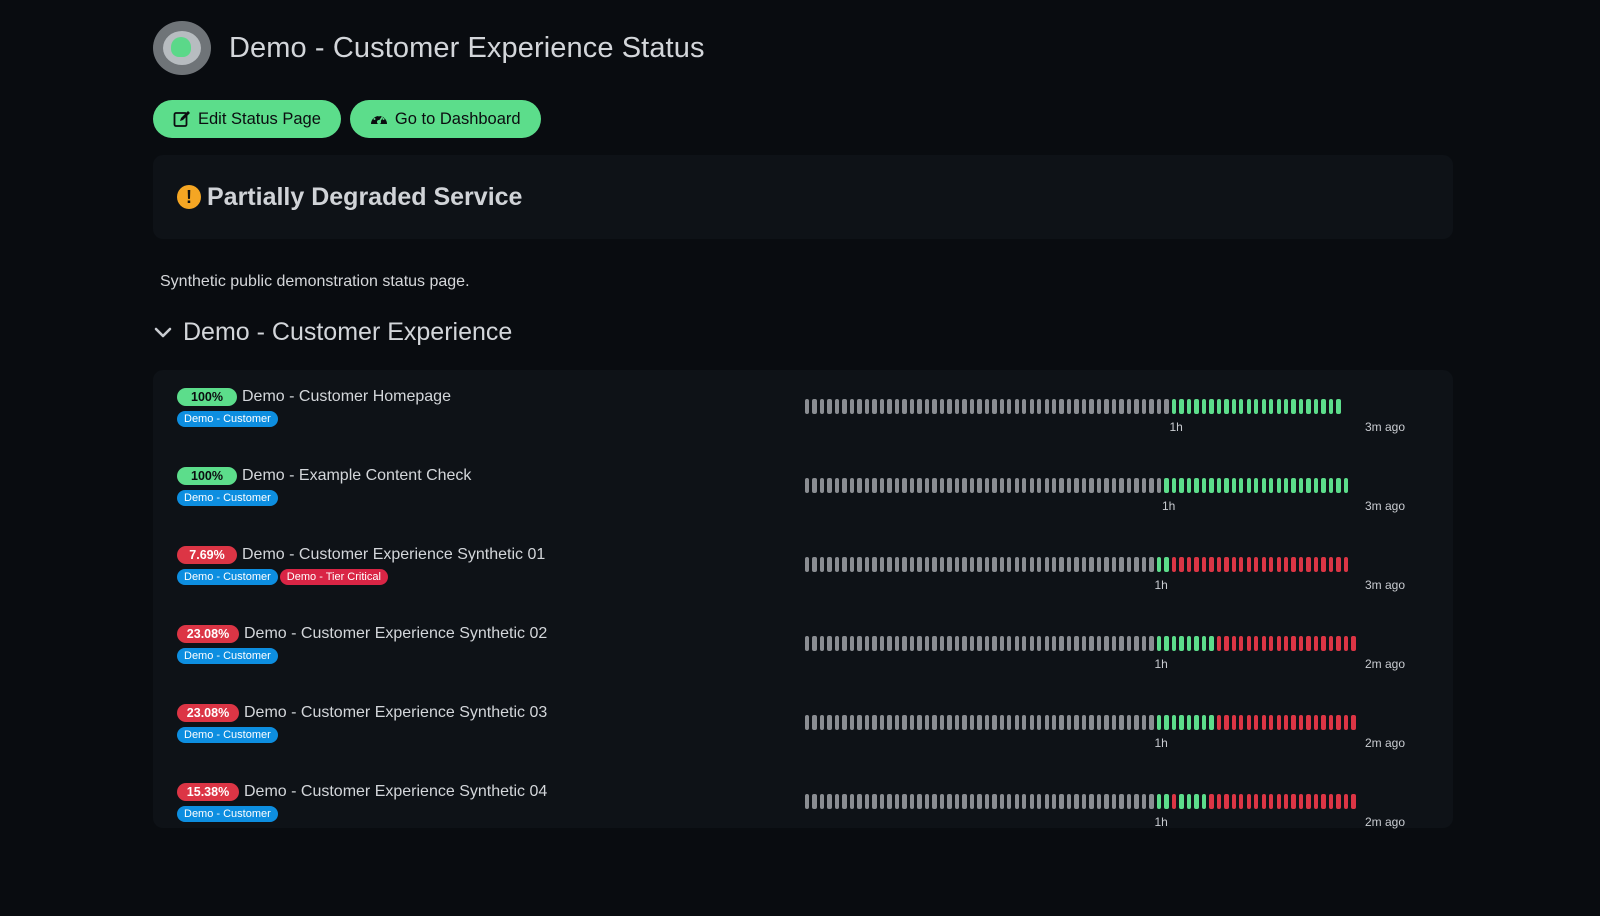 The width and height of the screenshot is (1600, 916). I want to click on edit-status-page-button: Edit Status Page, so click(247, 119).